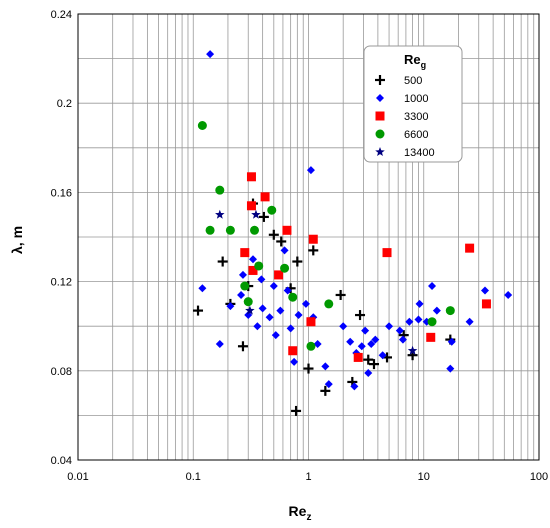  I want to click on y-tick-label: 0.08, so click(61, 372).